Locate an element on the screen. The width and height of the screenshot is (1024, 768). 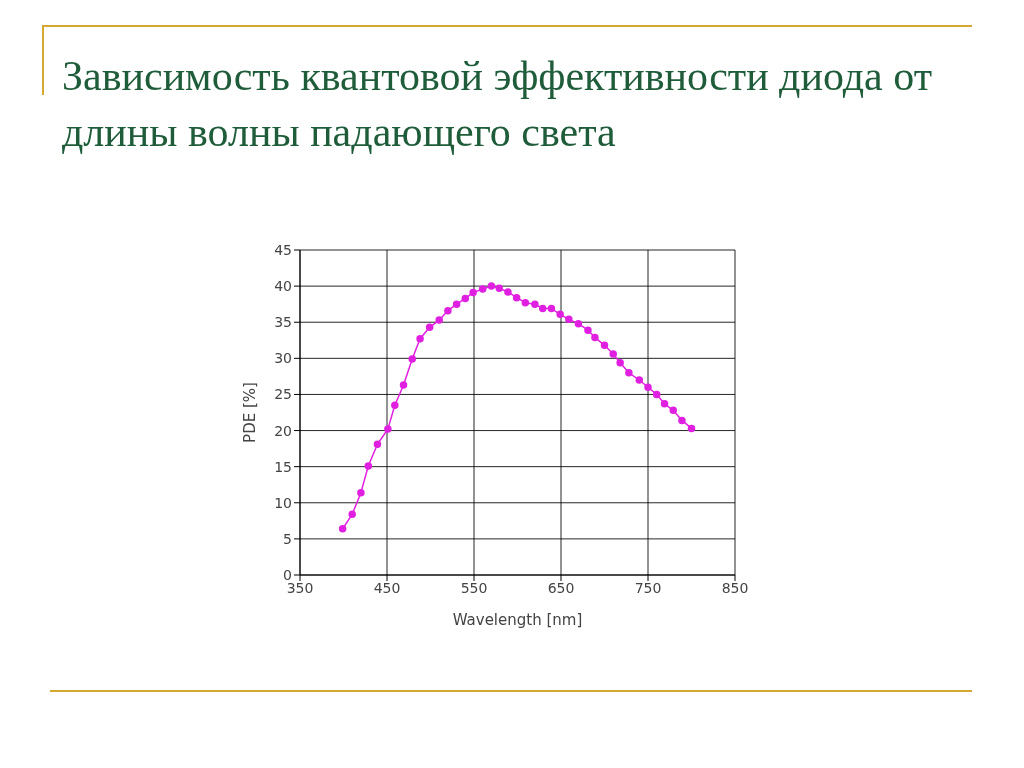
y-tick-label: 20 is located at coordinates (283, 430).